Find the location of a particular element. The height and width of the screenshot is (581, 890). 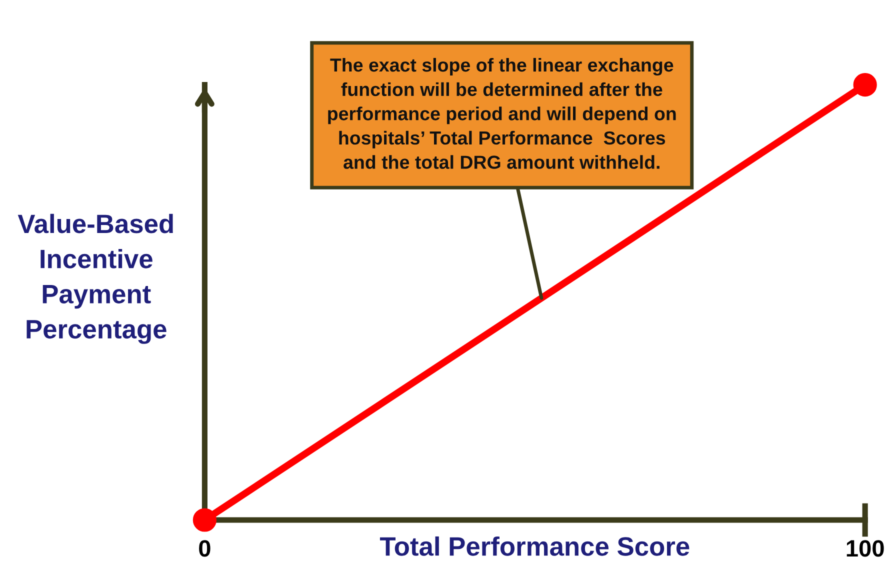

y-axis-title: Value-Based Incentive Payment Percentage is located at coordinates (95, 279).